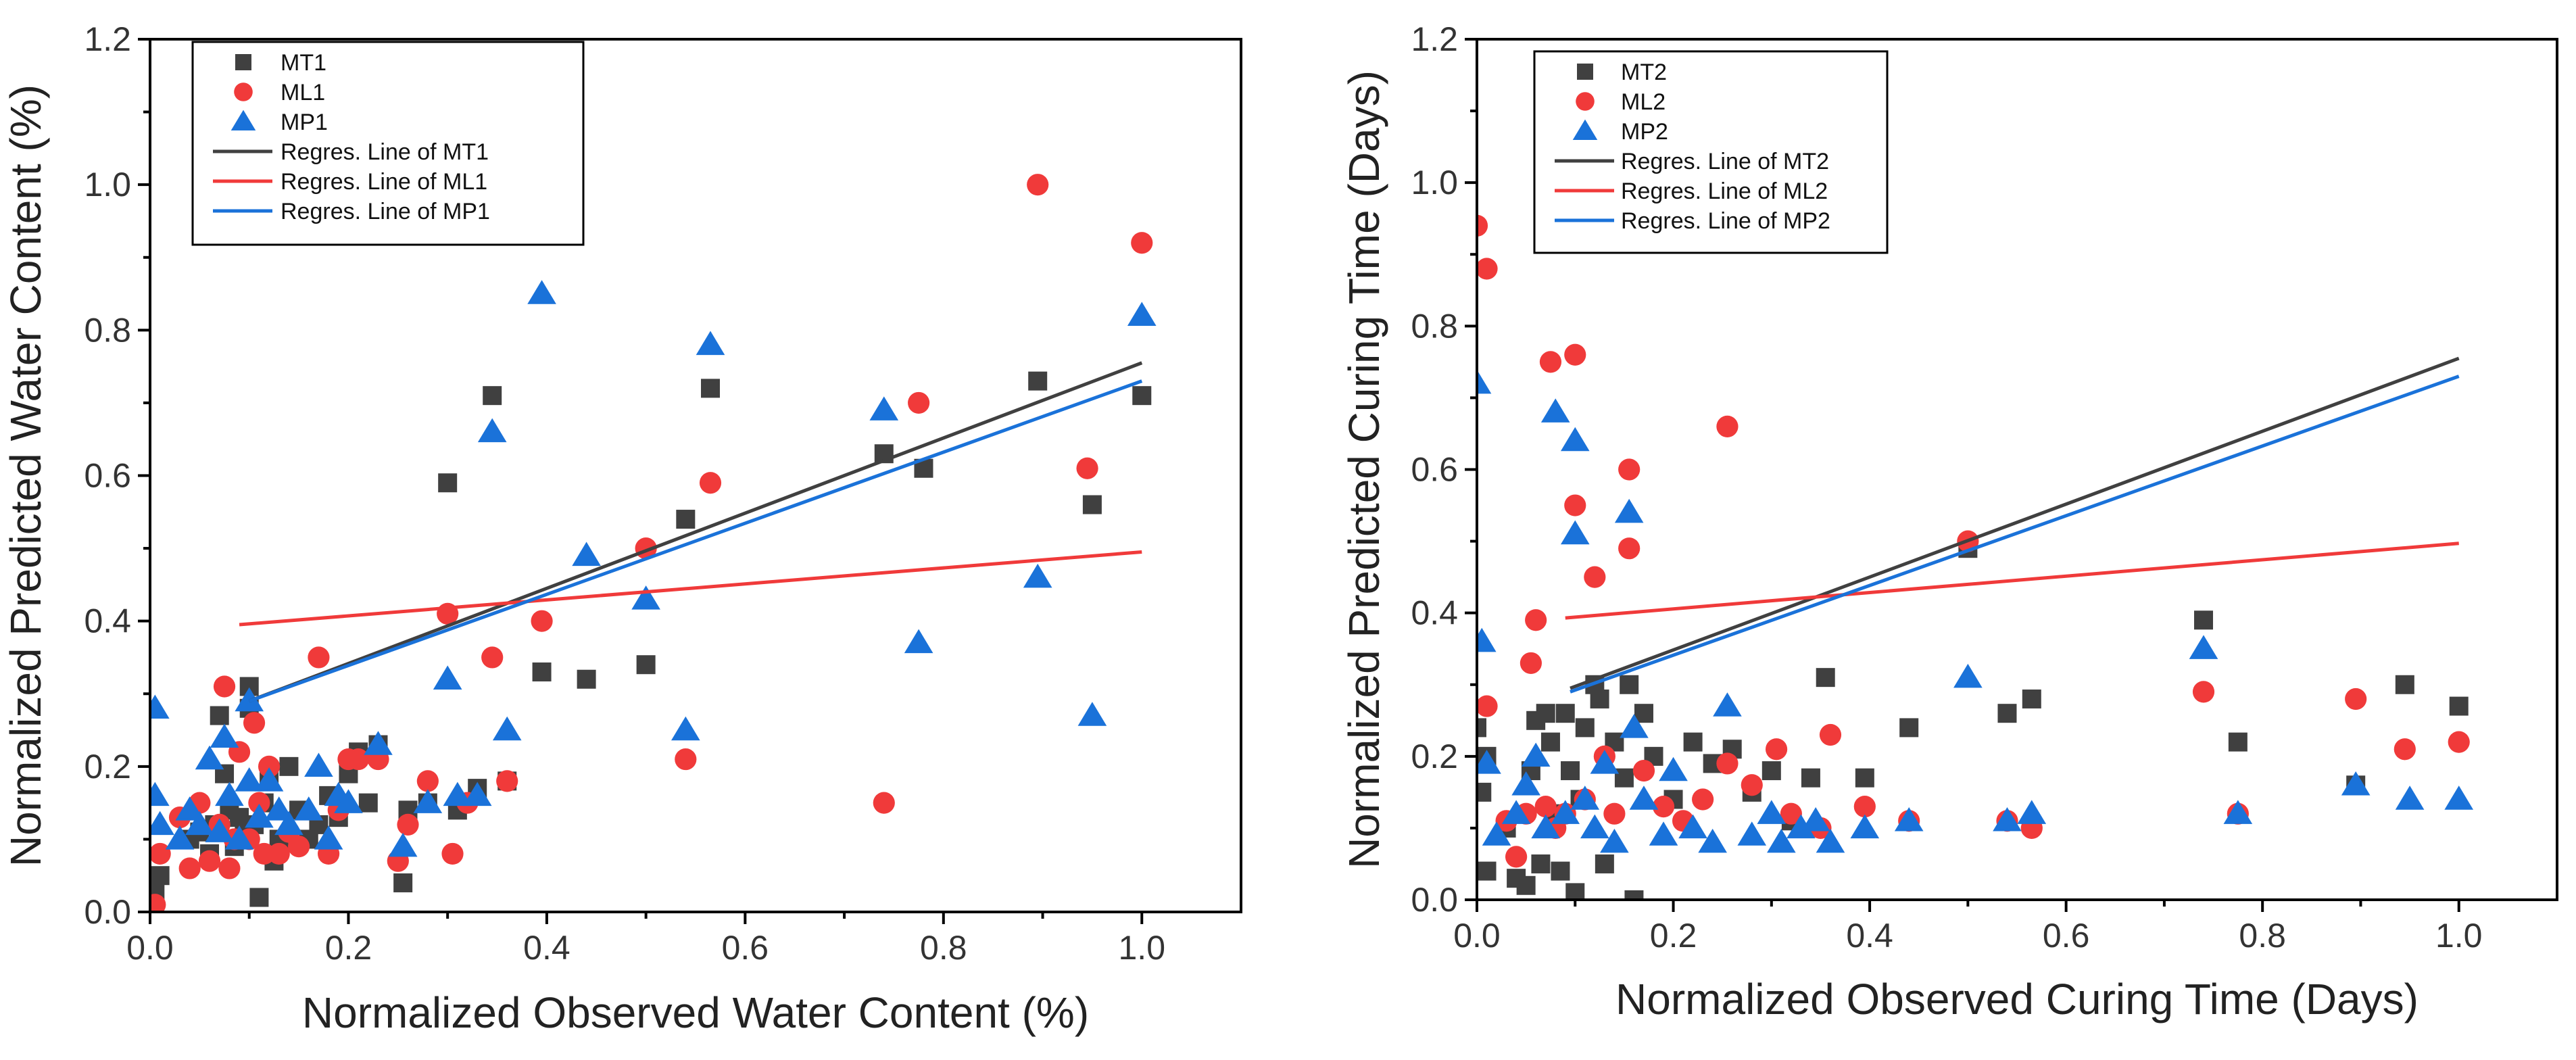 This screenshot has height=1060, width=2576. Describe the element at coordinates (385, 152) in the screenshot. I see `legend-label: Regres. Line of MT1` at that location.